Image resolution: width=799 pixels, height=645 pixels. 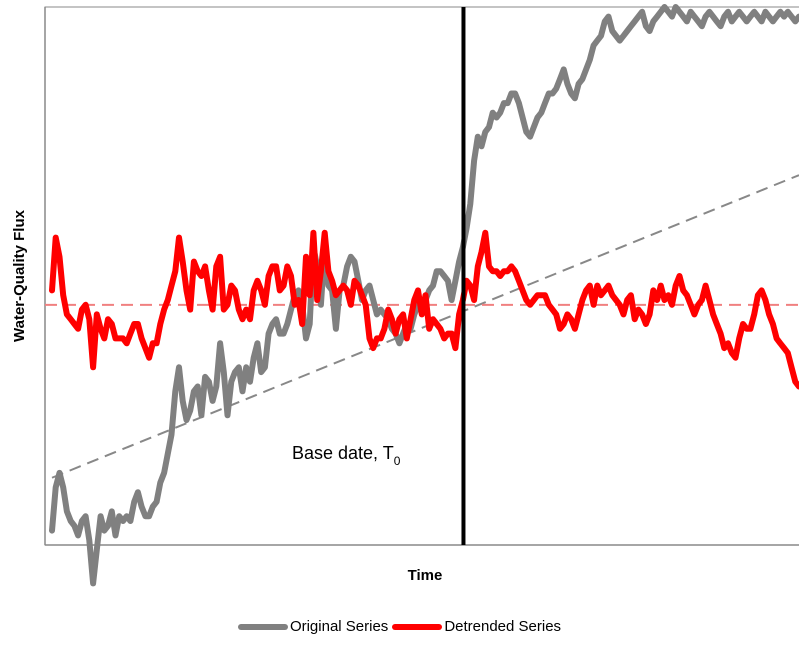 What do you see at coordinates (417, 626) in the screenshot?
I see `legend-swatch-detrended` at bounding box center [417, 626].